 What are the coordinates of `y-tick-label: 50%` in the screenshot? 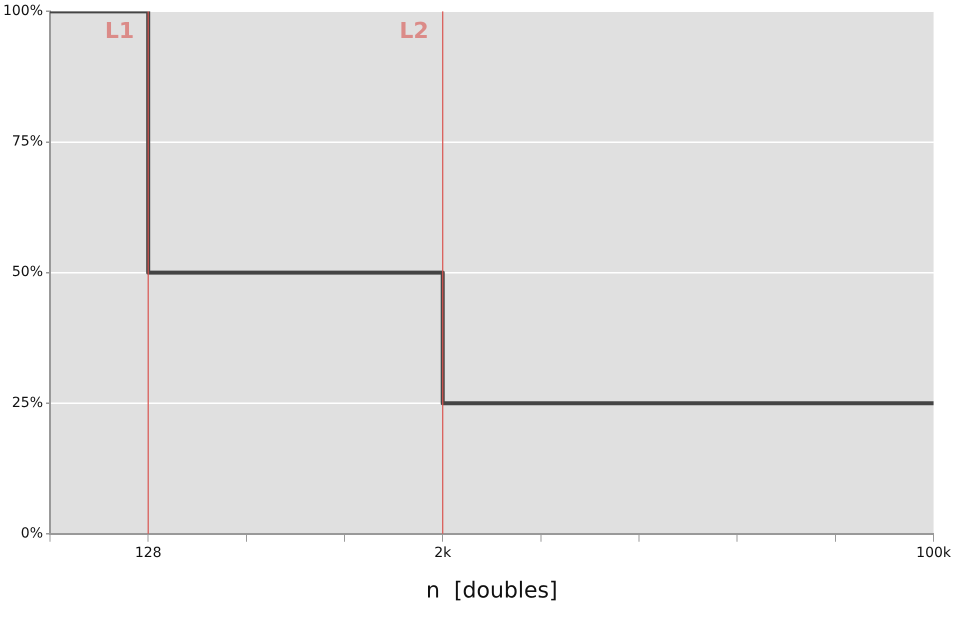 It's located at (28, 272).